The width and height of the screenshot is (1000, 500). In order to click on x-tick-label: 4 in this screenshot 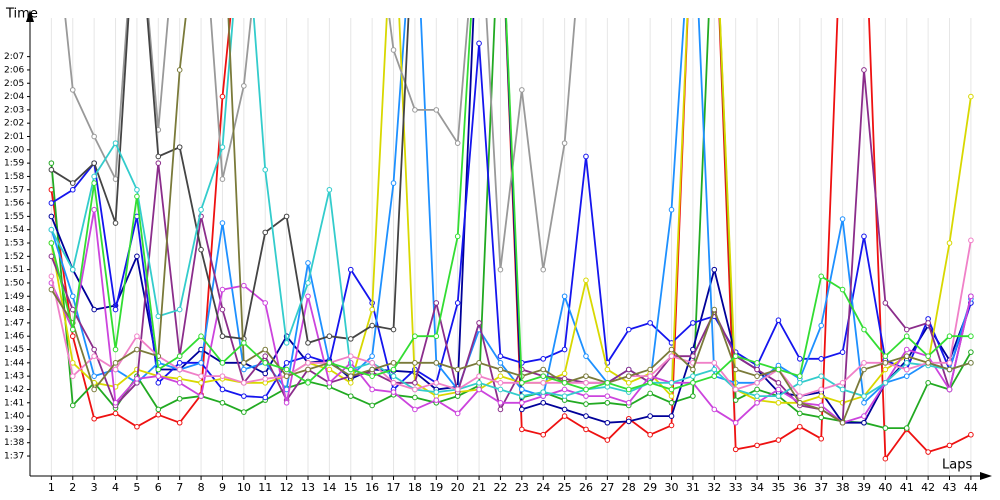, I will do `click(115, 487)`.